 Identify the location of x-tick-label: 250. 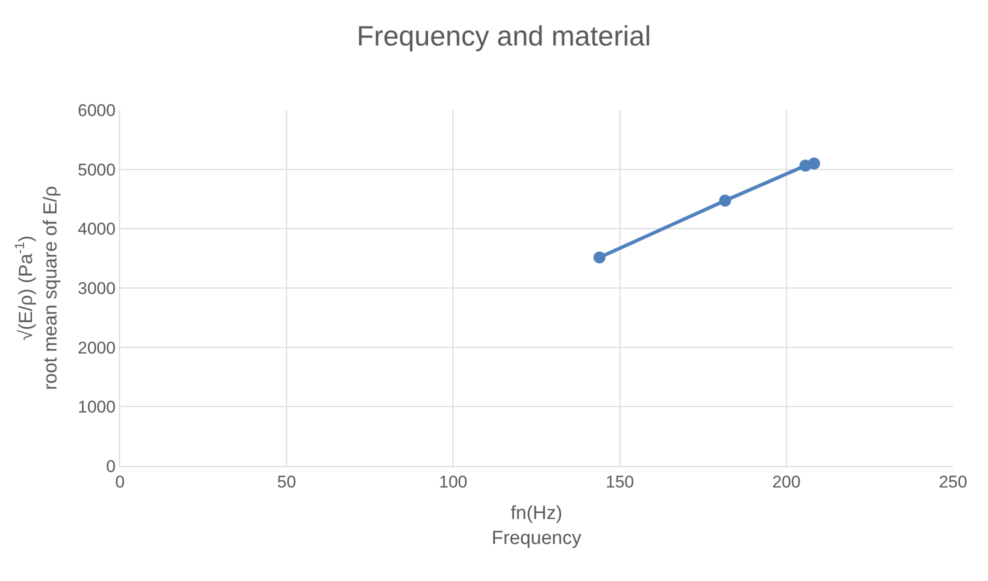
(953, 482).